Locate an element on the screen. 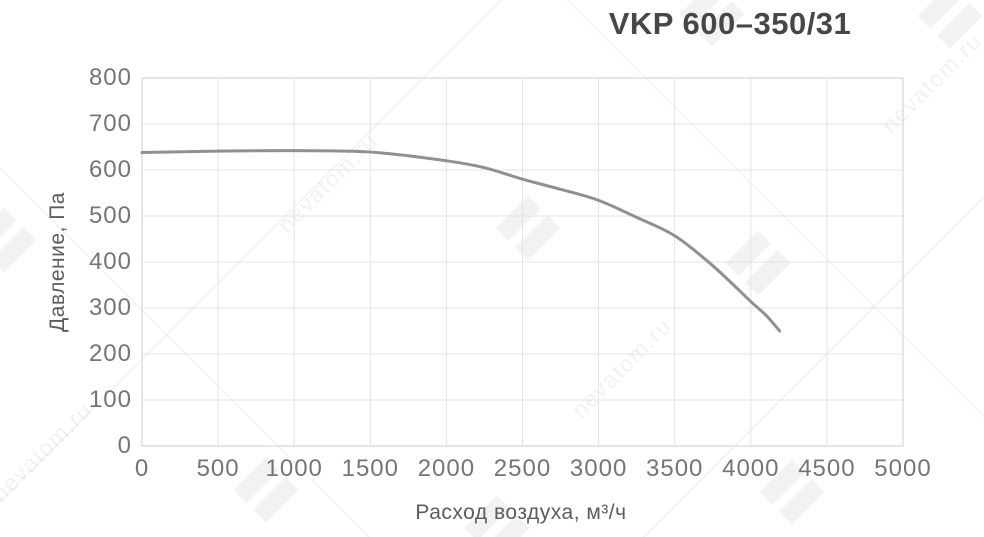 The width and height of the screenshot is (984, 537). chart-title: VKP 600–350/31 is located at coordinates (730, 23).